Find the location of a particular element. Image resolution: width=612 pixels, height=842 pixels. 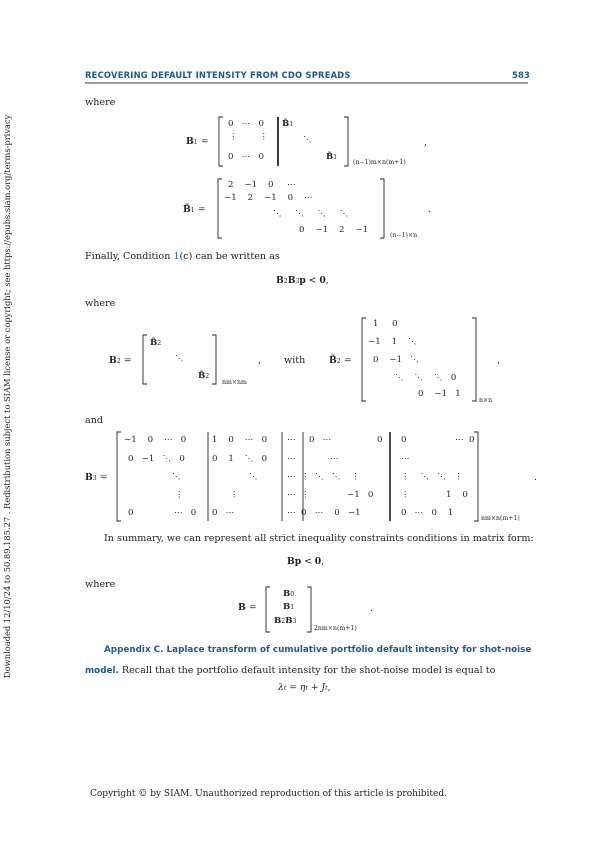

text-where-1: where is located at coordinates (100, 102).